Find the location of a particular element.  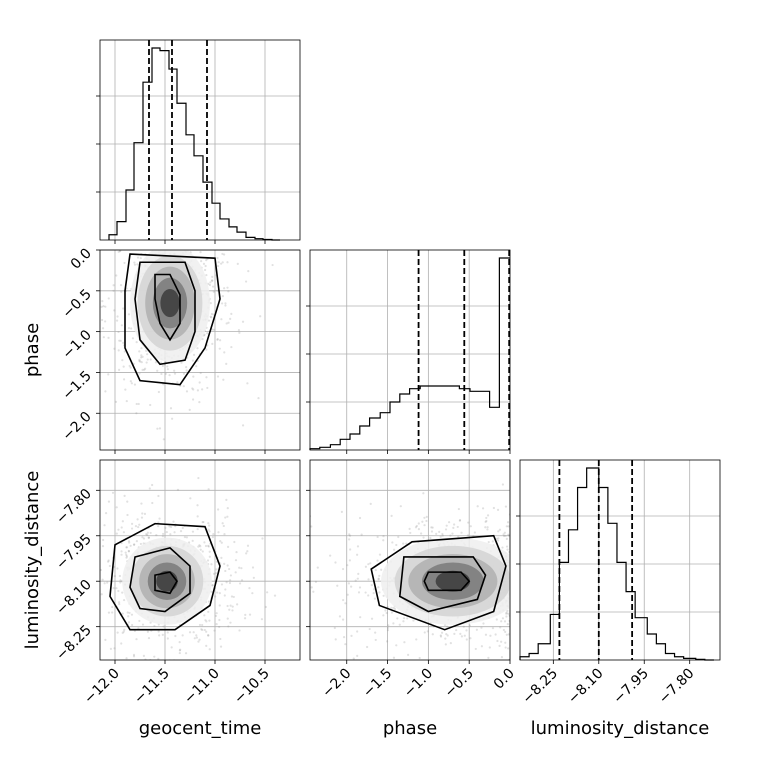

x-tick-label: −8.10 is located at coordinates (586, 687).